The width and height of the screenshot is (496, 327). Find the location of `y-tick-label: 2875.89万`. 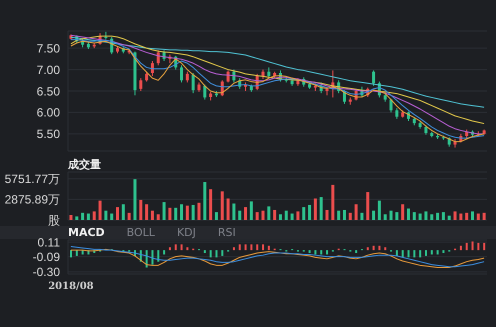

y-tick-label: 2875.89万 is located at coordinates (32, 199).